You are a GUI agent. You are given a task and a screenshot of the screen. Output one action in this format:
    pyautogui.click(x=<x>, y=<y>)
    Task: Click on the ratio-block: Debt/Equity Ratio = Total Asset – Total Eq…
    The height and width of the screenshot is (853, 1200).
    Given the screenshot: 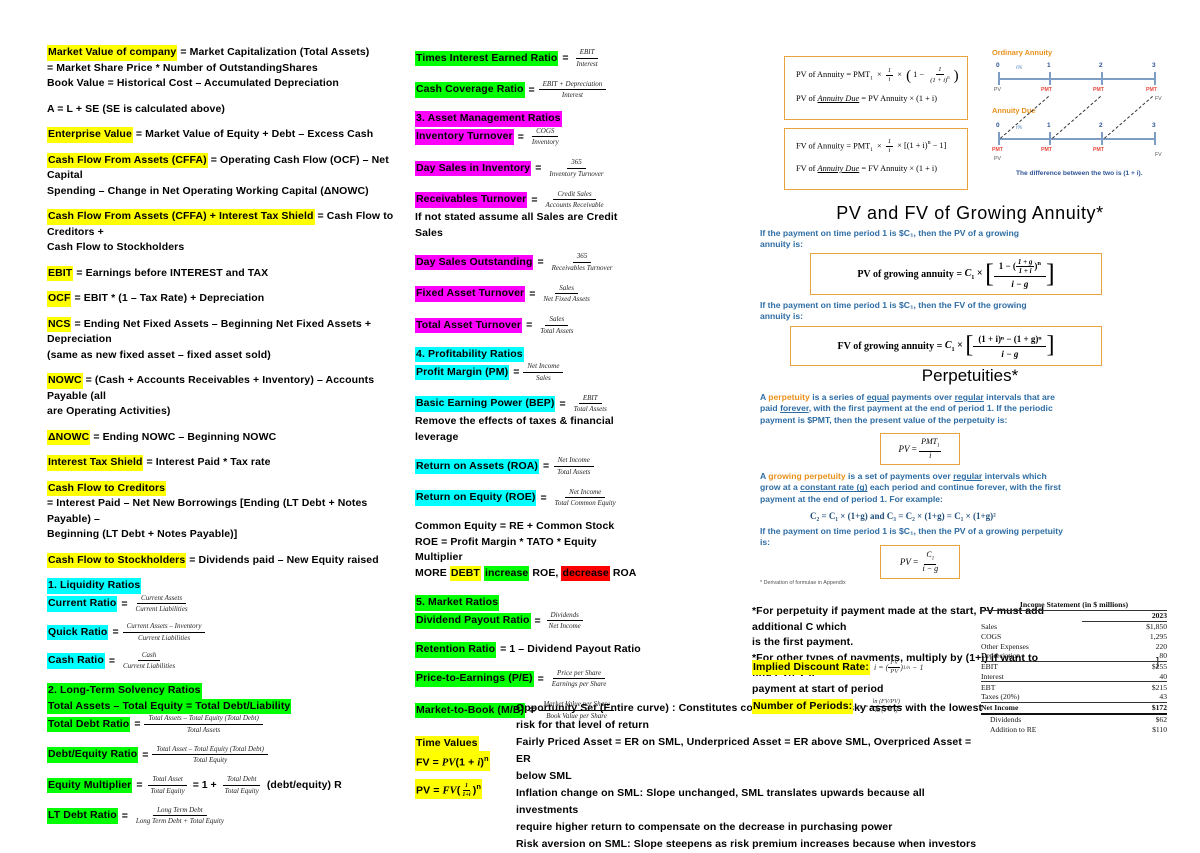 What is the action you would take?
    pyautogui.click(x=224, y=755)
    